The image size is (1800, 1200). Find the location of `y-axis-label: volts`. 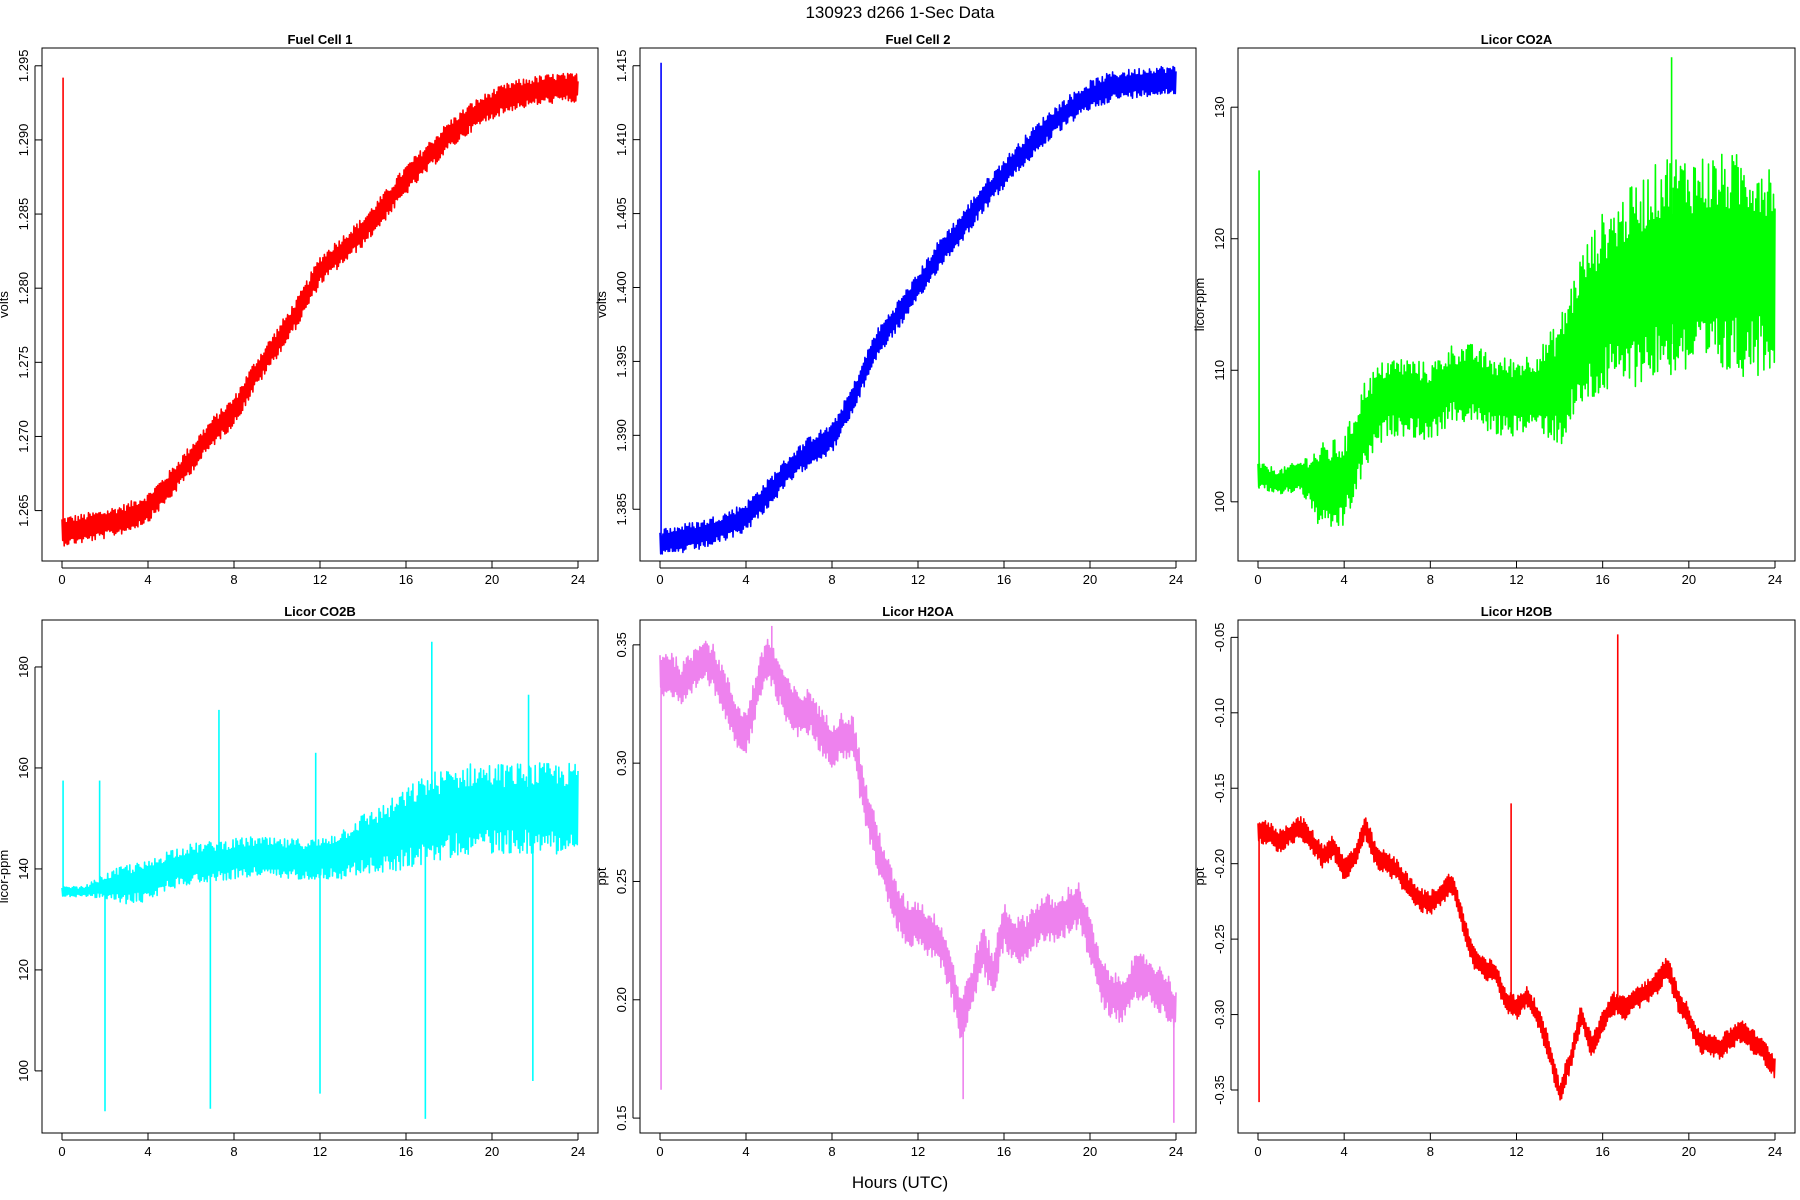

y-axis-label: volts is located at coordinates (601, 304).